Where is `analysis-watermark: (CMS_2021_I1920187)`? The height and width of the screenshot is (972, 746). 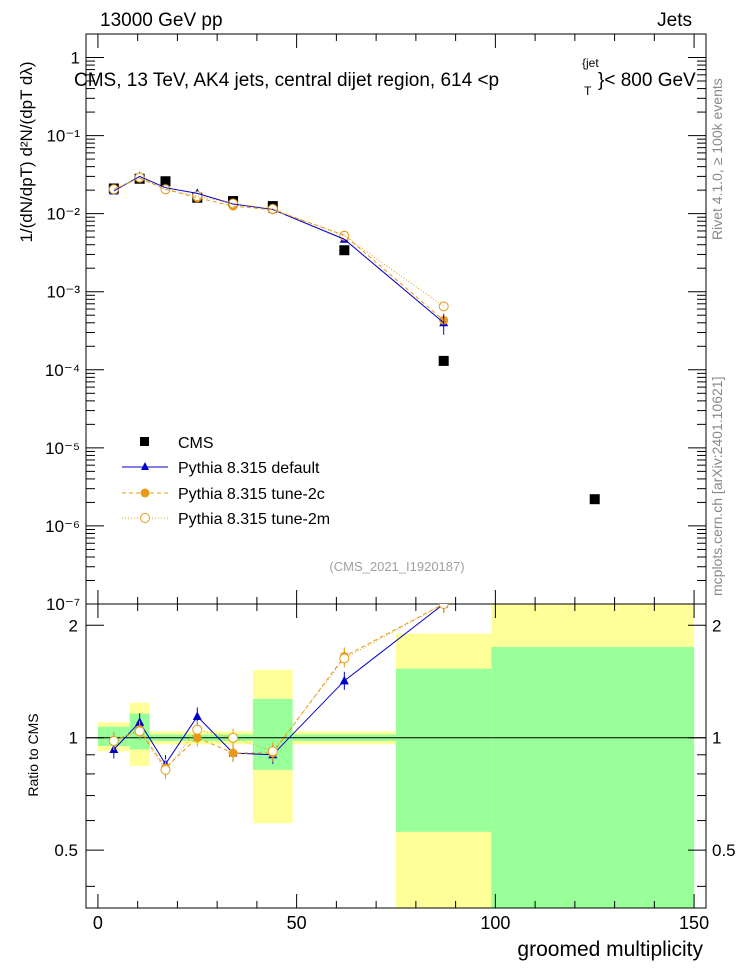 analysis-watermark: (CMS_2021_I1920187) is located at coordinates (396, 566).